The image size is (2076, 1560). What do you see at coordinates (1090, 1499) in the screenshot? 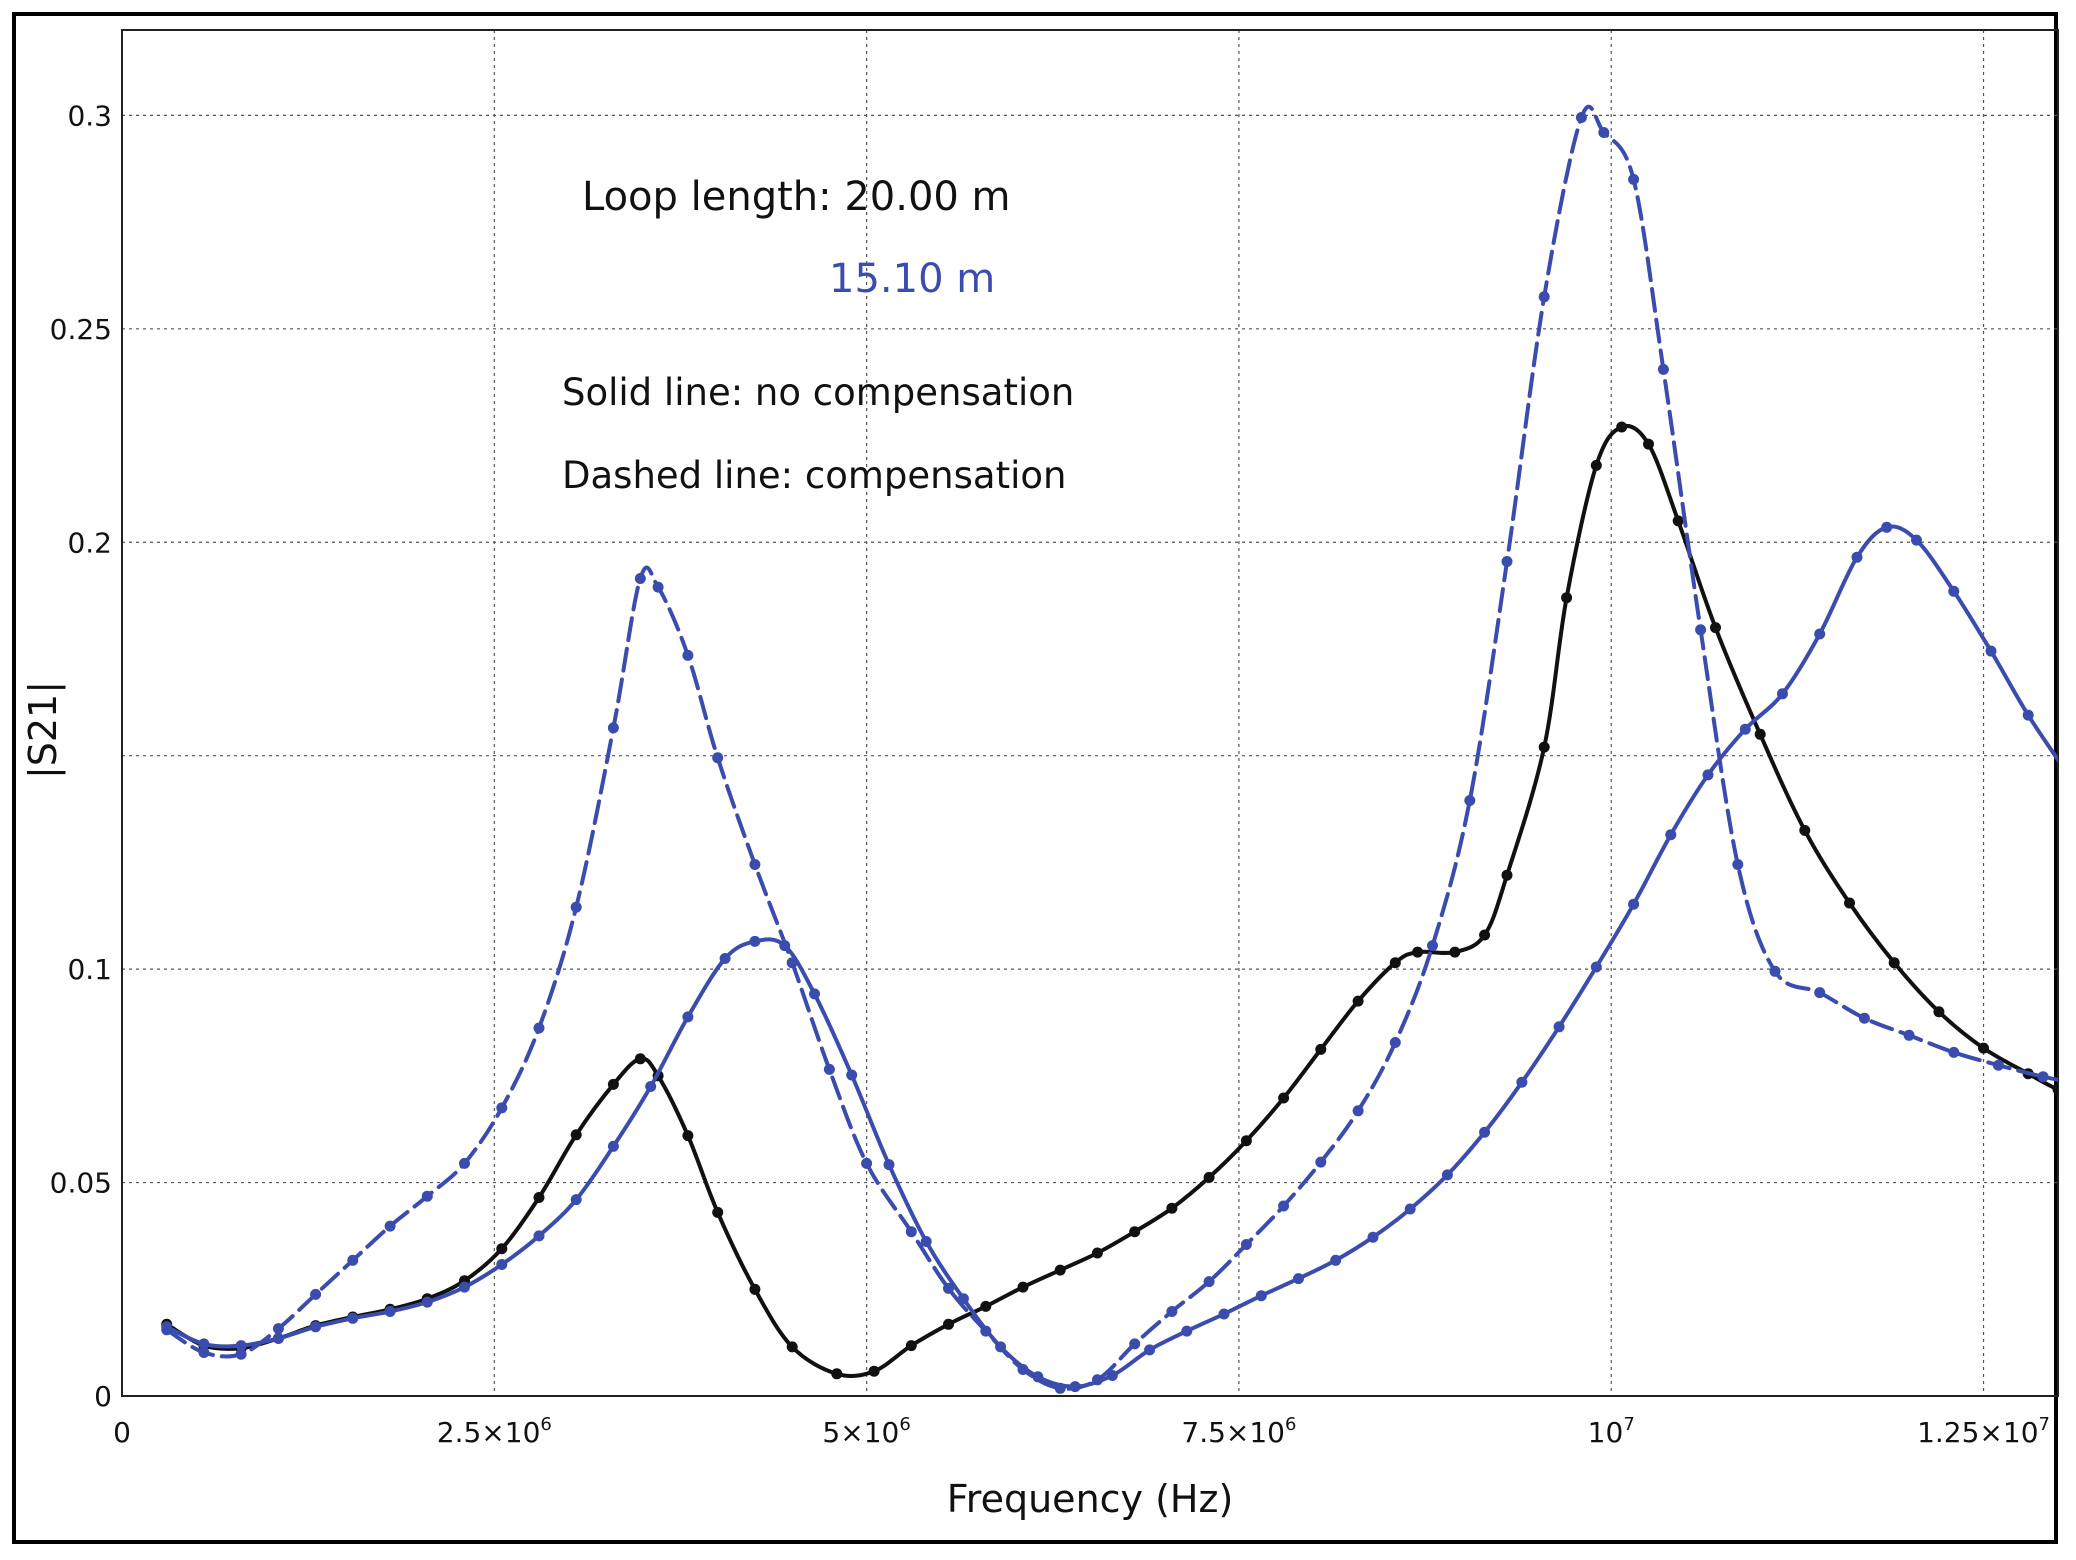
I see `x-axis-title: Frequency (Hz)` at bounding box center [1090, 1499].